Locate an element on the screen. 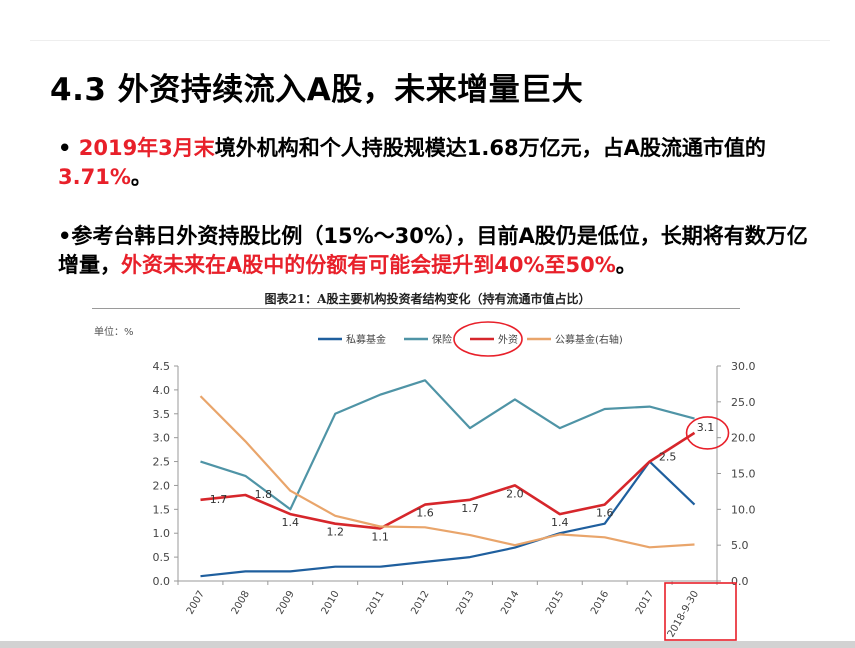 The height and width of the screenshot is (648, 855). x-tick-label: 2007 is located at coordinates (196, 603).